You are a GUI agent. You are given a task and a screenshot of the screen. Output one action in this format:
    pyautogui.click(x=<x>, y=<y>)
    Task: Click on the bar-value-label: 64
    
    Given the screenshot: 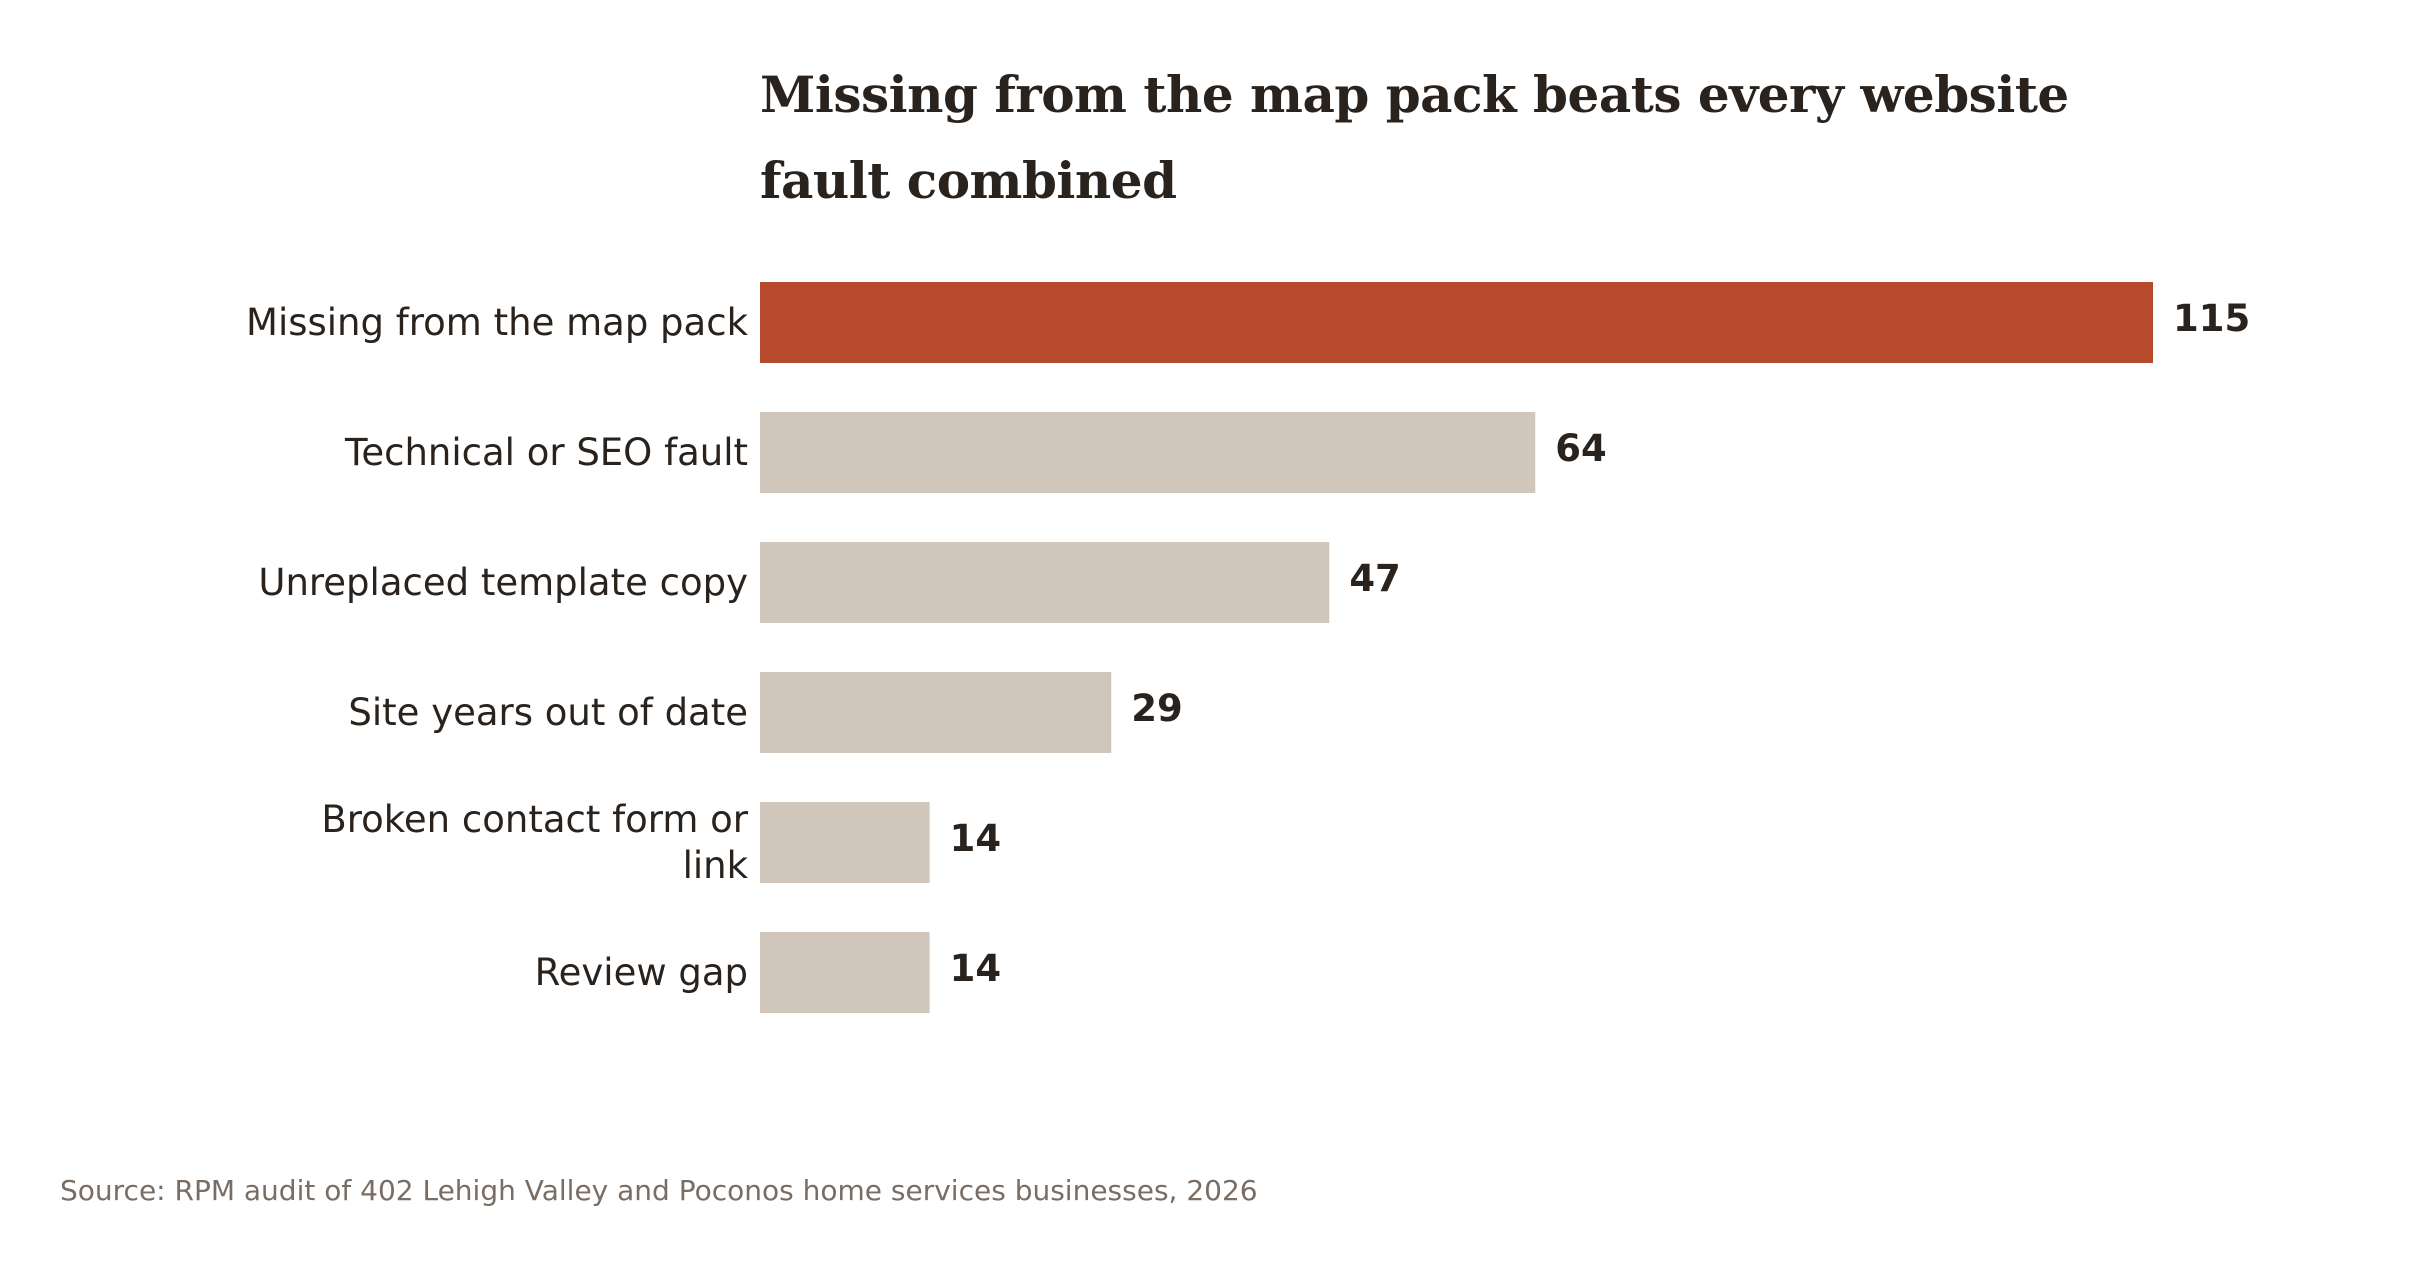 What is the action you would take?
    pyautogui.click(x=1581, y=448)
    